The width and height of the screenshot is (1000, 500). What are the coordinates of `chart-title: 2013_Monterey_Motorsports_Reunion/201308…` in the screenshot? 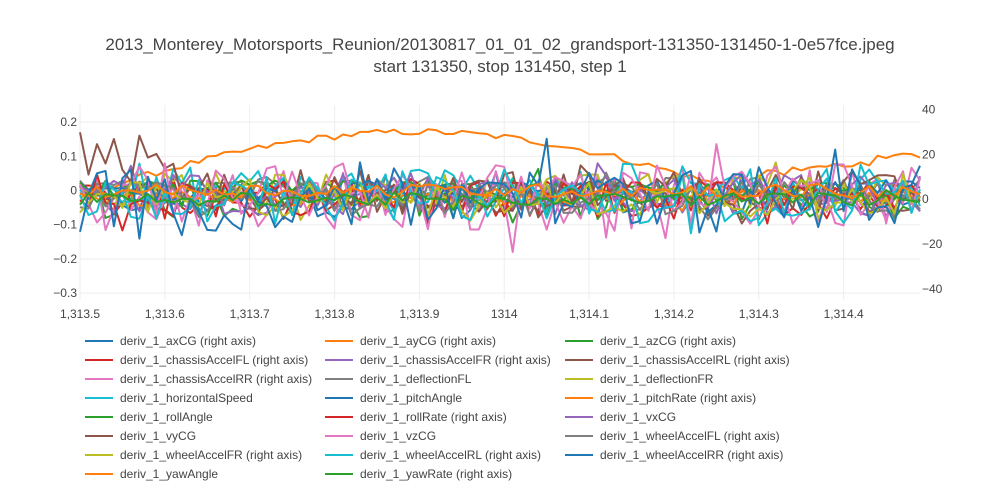 It's located at (499, 44).